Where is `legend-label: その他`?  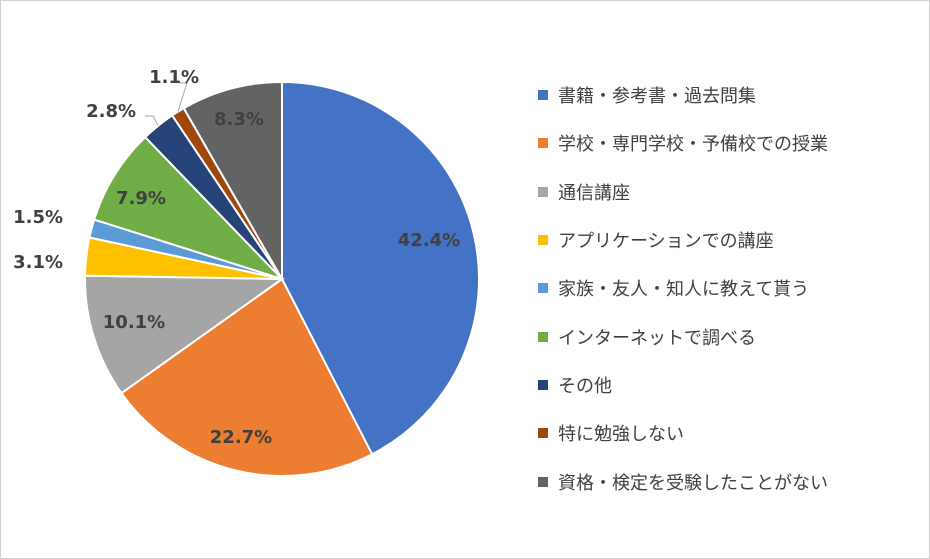
legend-label: その他 is located at coordinates (585, 386).